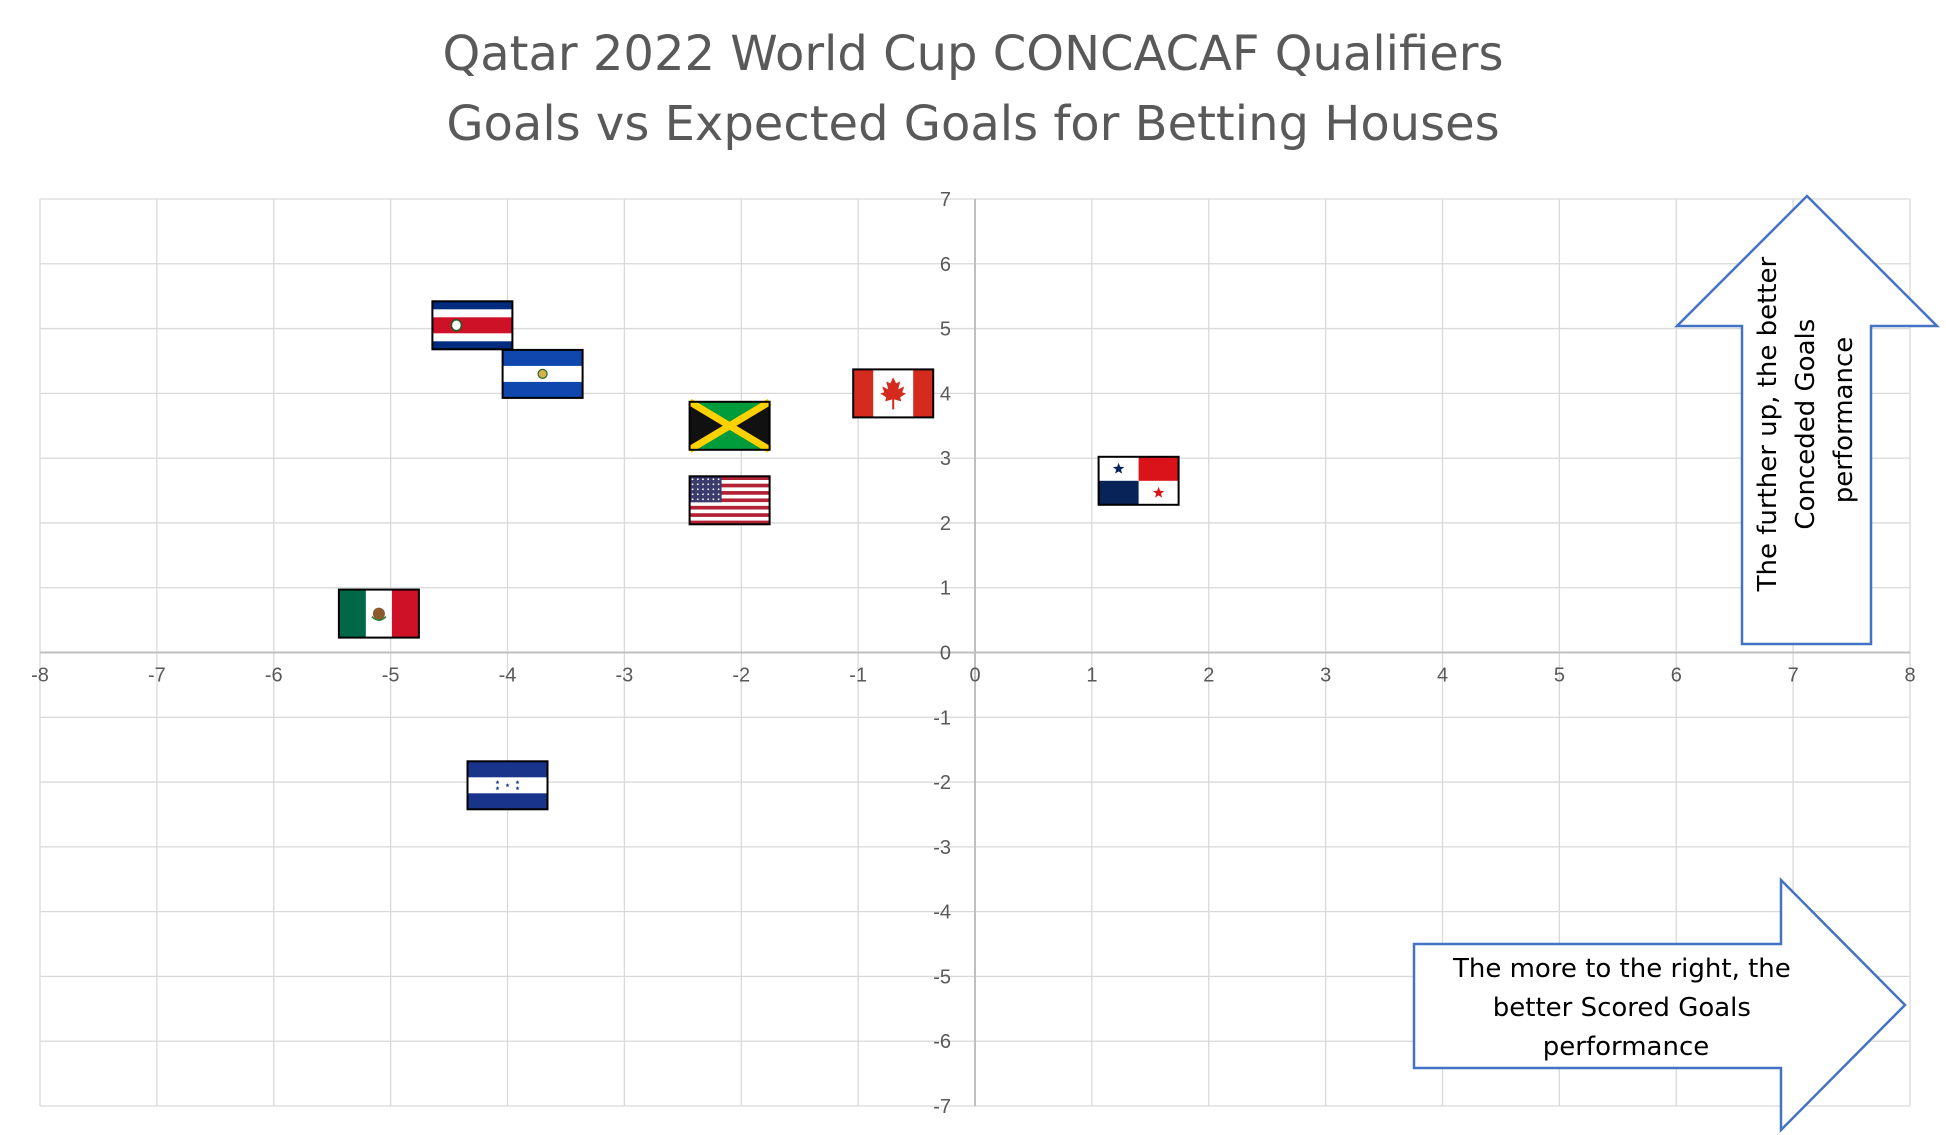 This screenshot has height=1135, width=1946. What do you see at coordinates (1325, 676) in the screenshot?
I see `x-tick-label: 3` at bounding box center [1325, 676].